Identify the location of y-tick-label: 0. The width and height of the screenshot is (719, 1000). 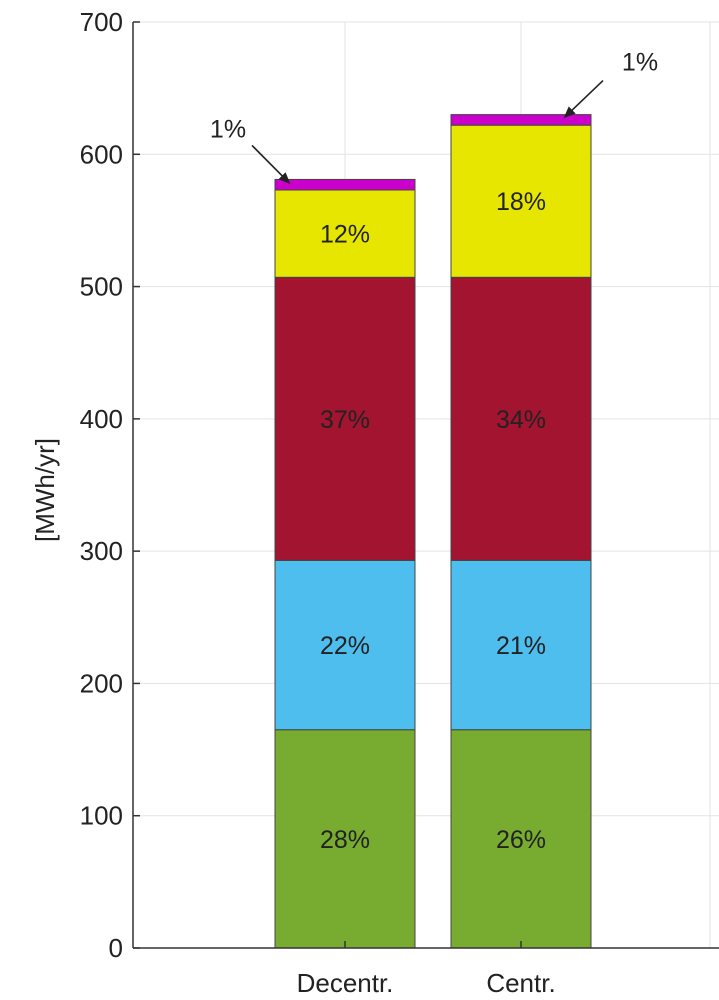
(116, 948).